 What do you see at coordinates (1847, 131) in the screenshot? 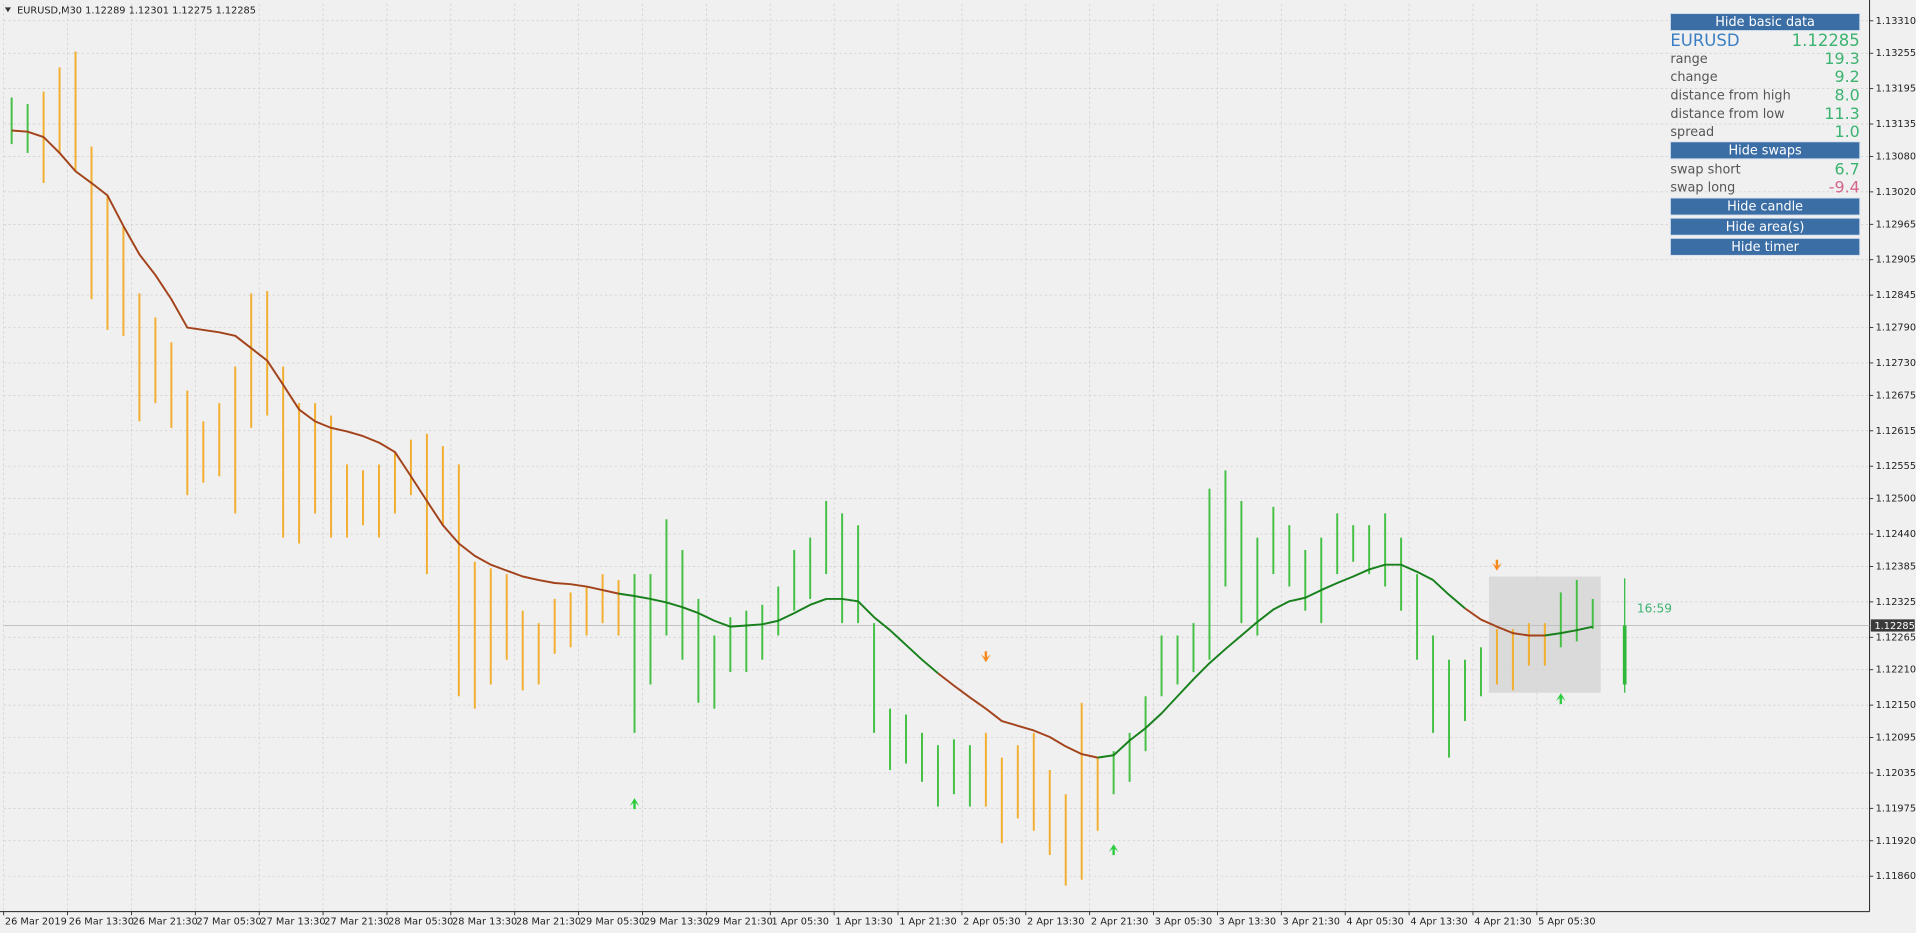
I see `panel-row-value: 1.0` at bounding box center [1847, 131].